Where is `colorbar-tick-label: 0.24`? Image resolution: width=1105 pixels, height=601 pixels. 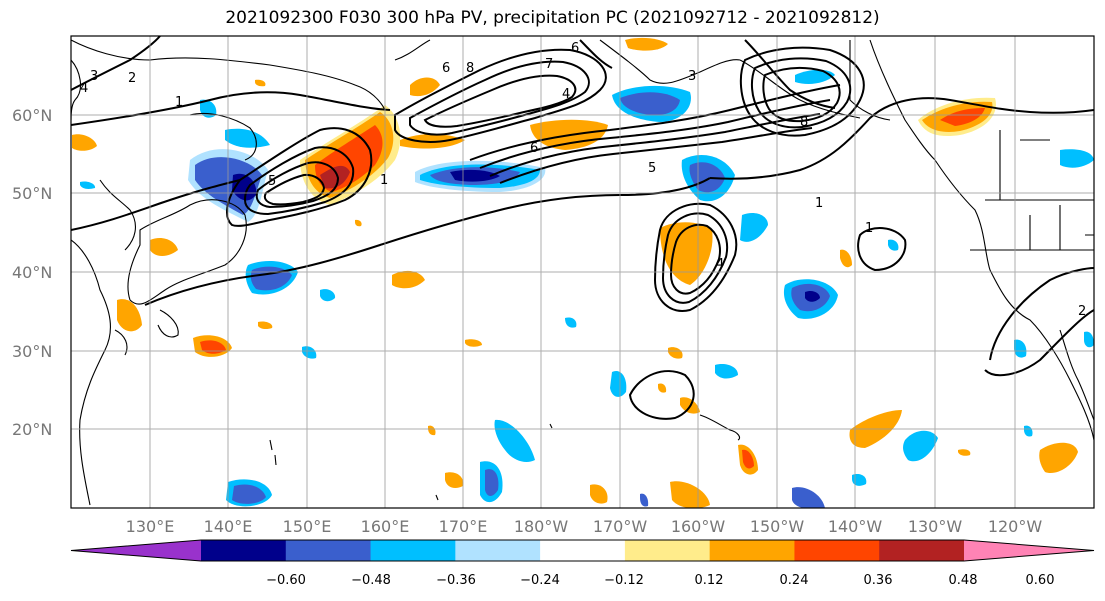
colorbar-tick-label: 0.24 is located at coordinates (794, 580).